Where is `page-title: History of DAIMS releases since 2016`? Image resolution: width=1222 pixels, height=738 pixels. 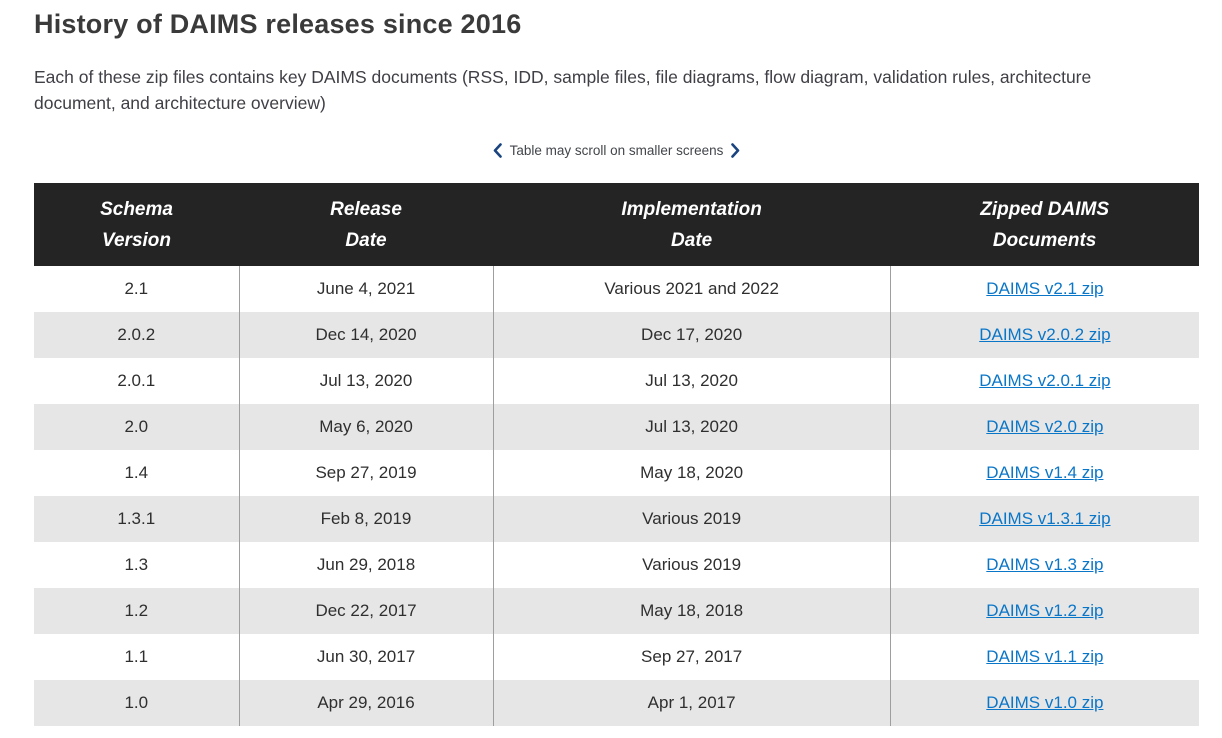 page-title: History of DAIMS releases since 2016 is located at coordinates (278, 24).